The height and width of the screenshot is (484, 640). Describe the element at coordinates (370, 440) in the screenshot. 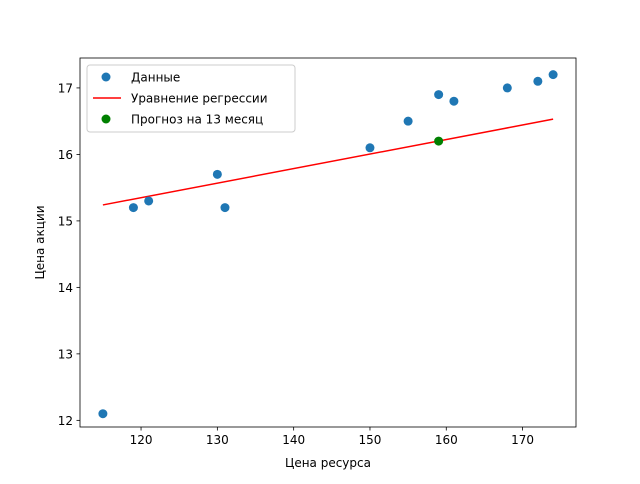

I see `x-tick-label-3: 150` at that location.